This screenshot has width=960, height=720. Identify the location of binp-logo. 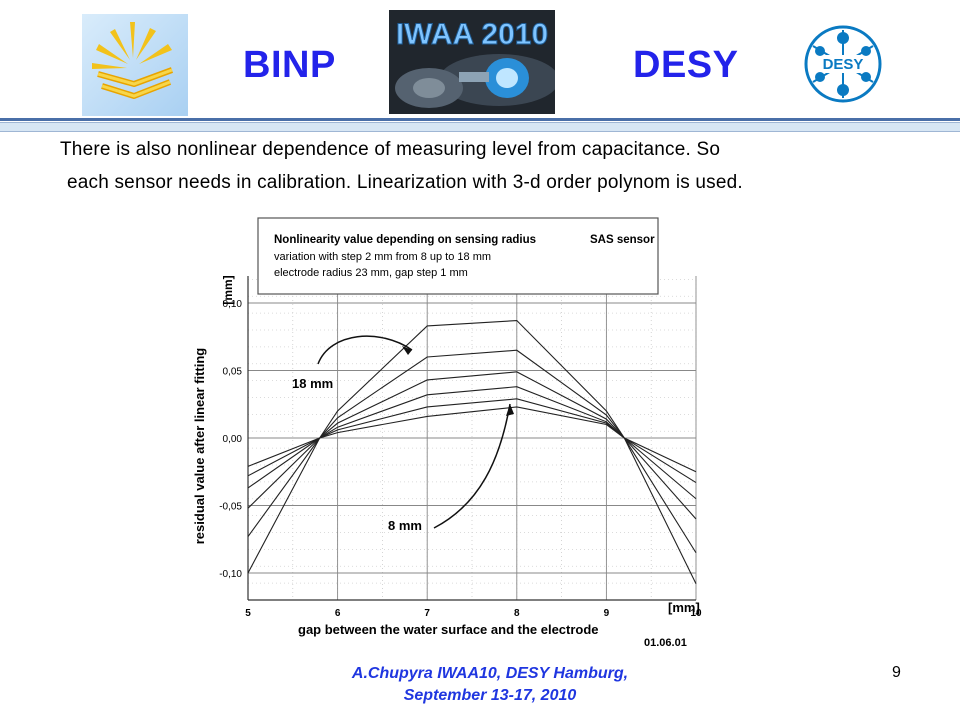
(135, 65).